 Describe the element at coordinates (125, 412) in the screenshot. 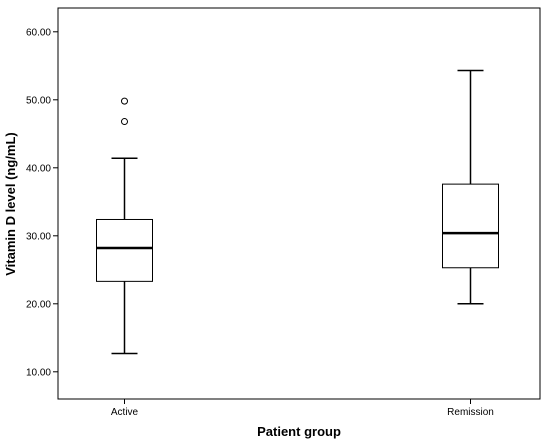

I see `x-tick-label: Active` at that location.